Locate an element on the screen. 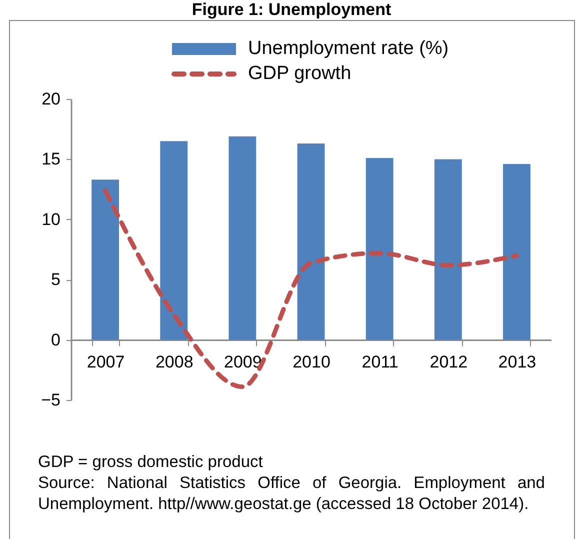 The height and width of the screenshot is (539, 583). y-tick-label: 5 is located at coordinates (55, 280).